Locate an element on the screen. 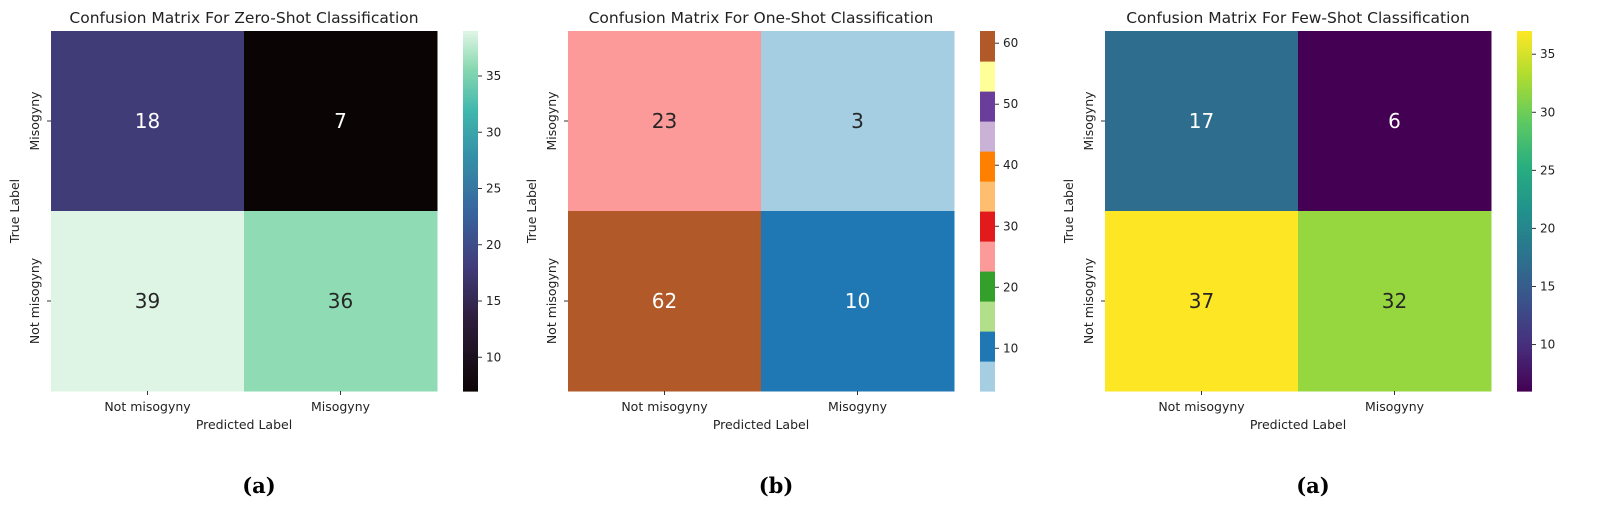 The height and width of the screenshot is (512, 1612). cell-value-label: 23 is located at coordinates (664, 121).